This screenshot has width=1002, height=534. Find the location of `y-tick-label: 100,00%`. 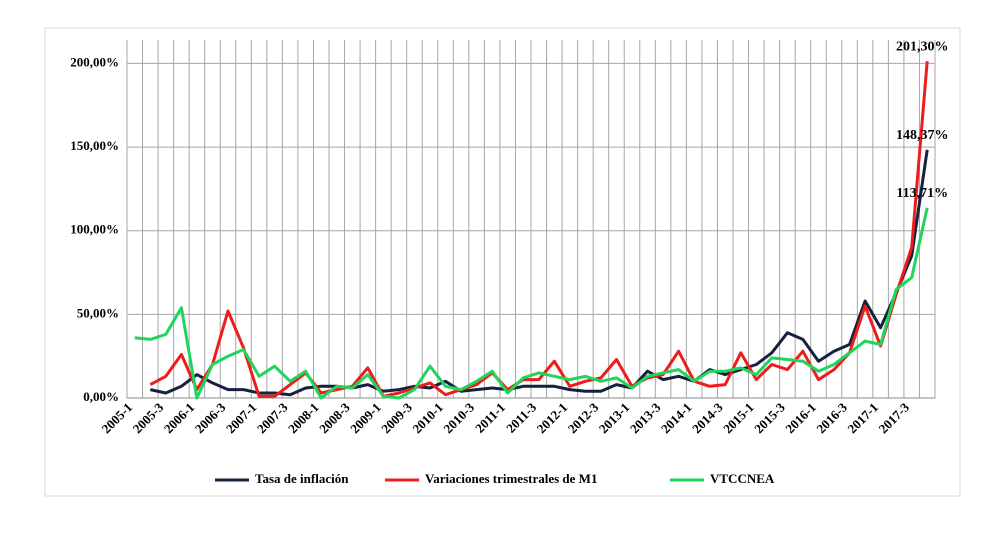

y-tick-label: 100,00% is located at coordinates (94, 229).